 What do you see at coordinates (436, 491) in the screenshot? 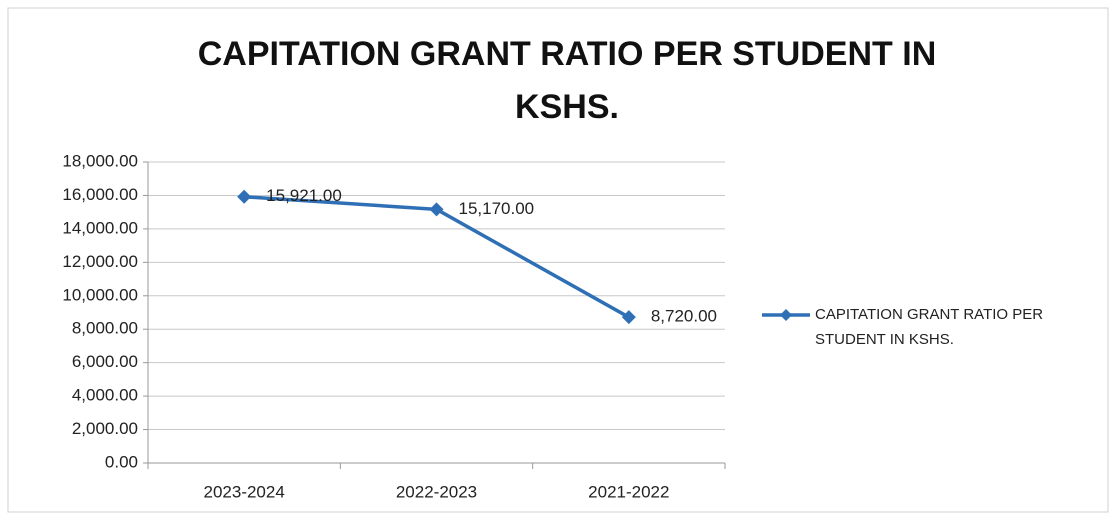
I see `x-tick-label: 2022-2023` at bounding box center [436, 491].